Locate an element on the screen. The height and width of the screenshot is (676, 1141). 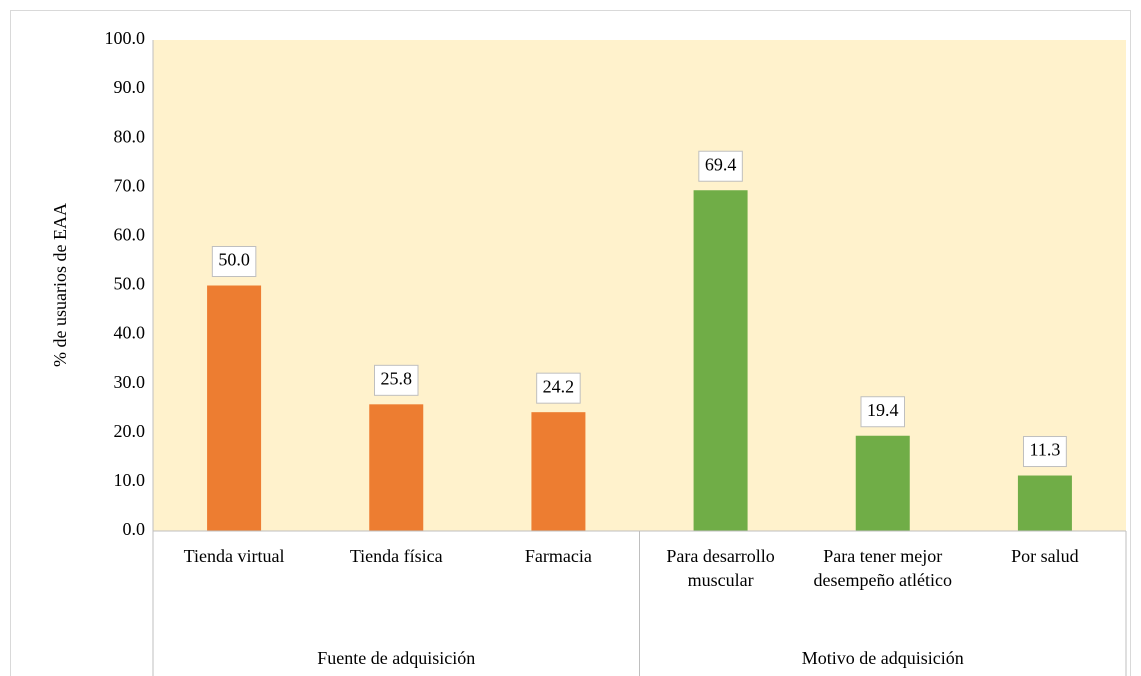
y-tick-label: 60.0 is located at coordinates (130, 235).